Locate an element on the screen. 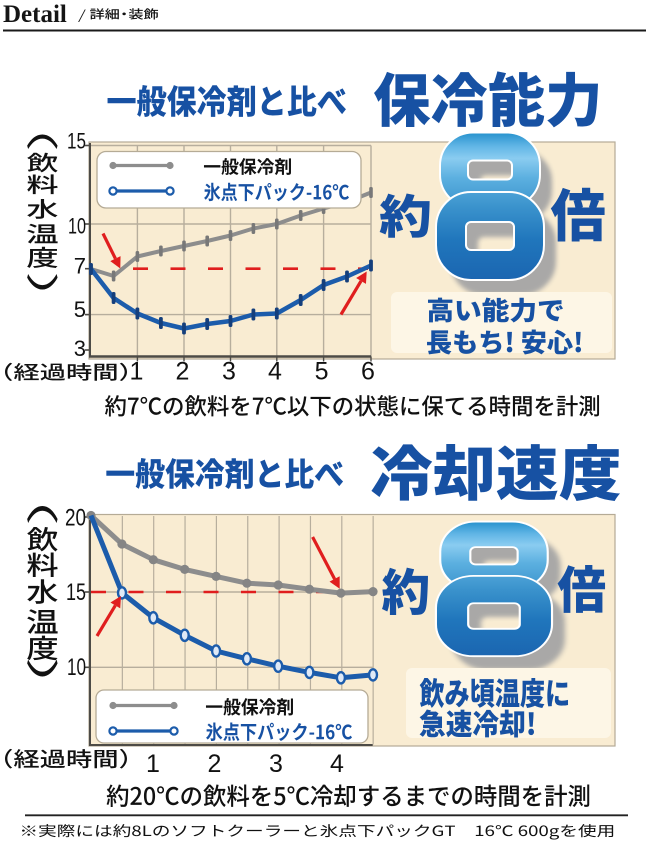 The image size is (650, 863). svg-text: 7 is located at coordinates (80, 266).